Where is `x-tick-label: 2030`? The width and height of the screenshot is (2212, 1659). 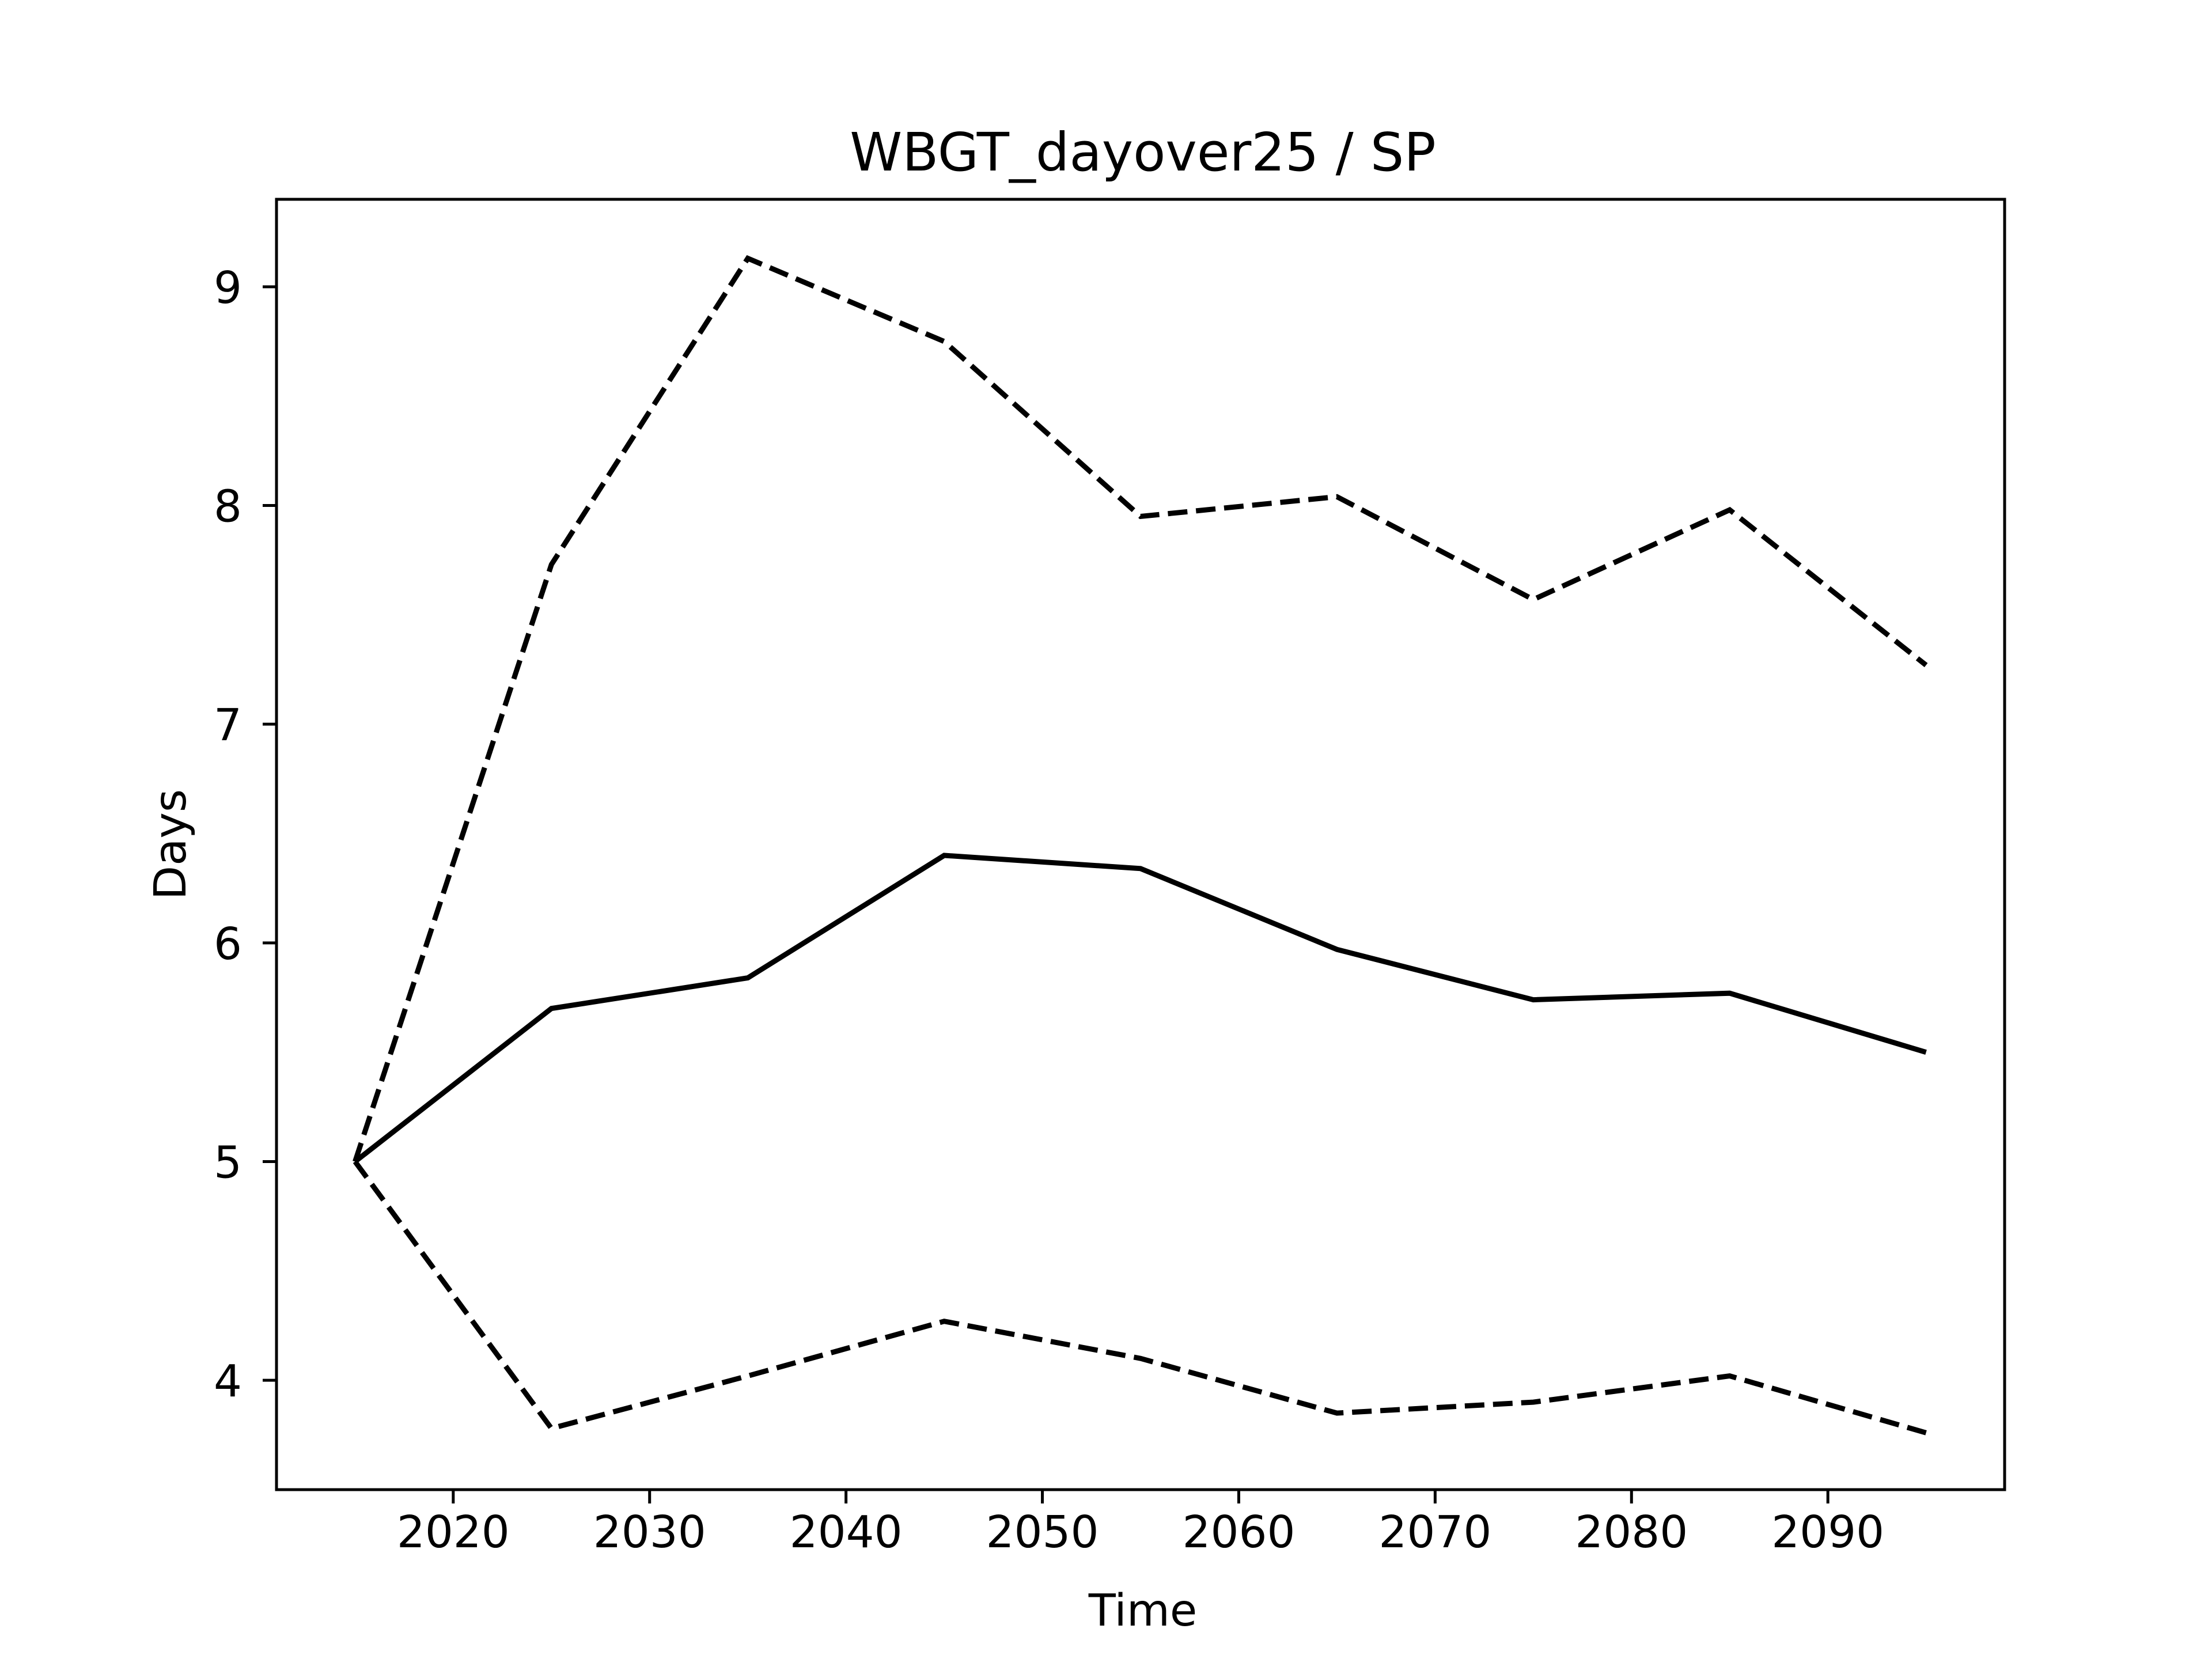 x-tick-label: 2030 is located at coordinates (649, 1532).